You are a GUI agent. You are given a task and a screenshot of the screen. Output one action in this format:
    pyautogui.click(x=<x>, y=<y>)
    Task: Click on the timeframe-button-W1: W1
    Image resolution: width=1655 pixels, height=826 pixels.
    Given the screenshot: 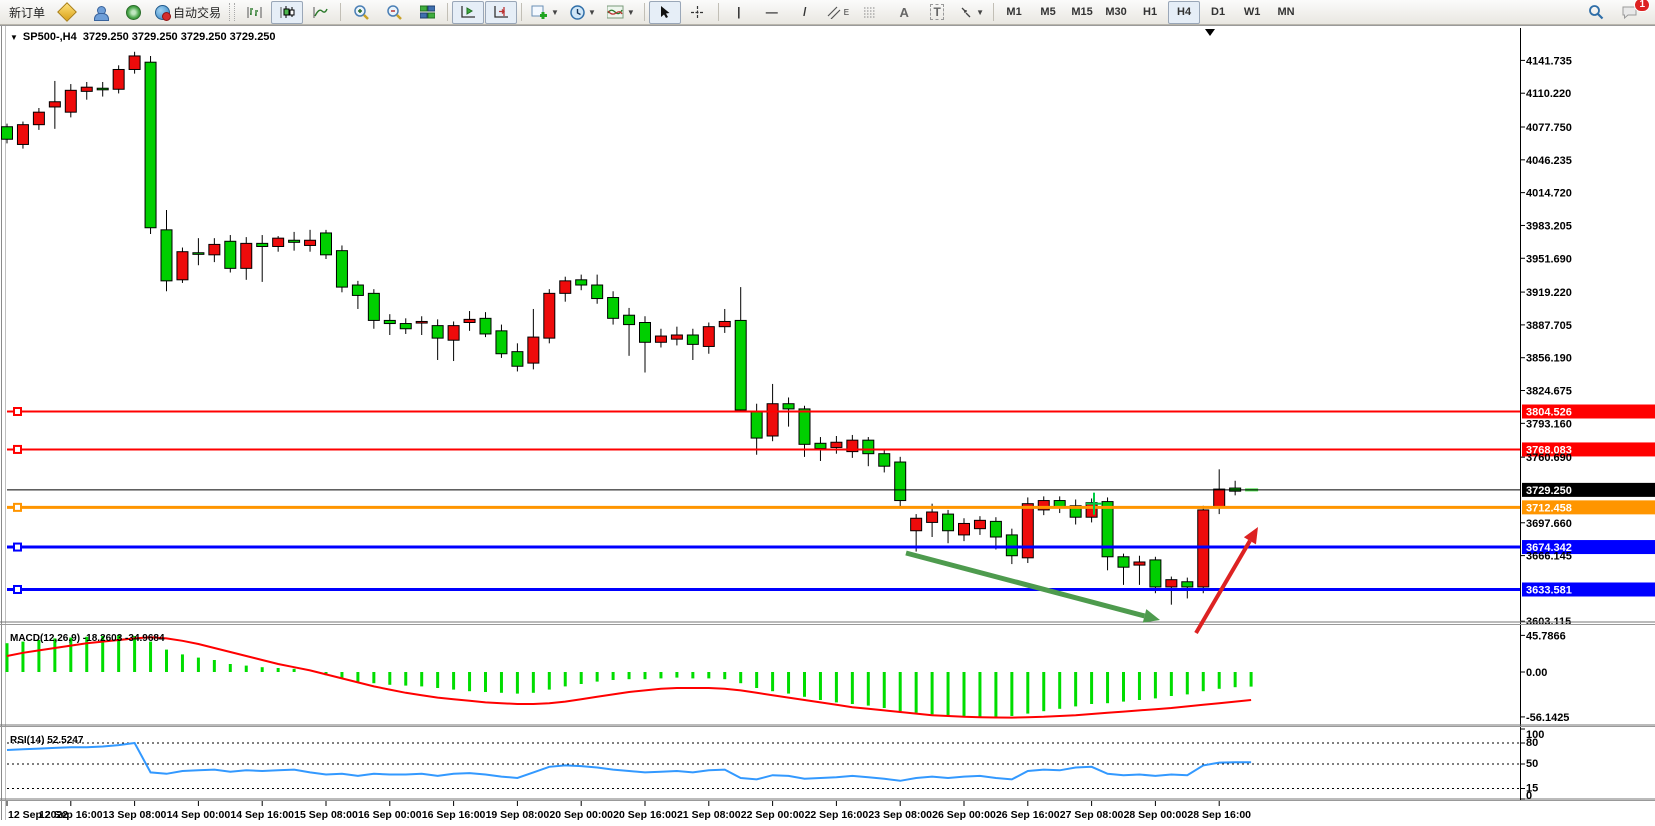 What is the action you would take?
    pyautogui.click(x=1252, y=12)
    